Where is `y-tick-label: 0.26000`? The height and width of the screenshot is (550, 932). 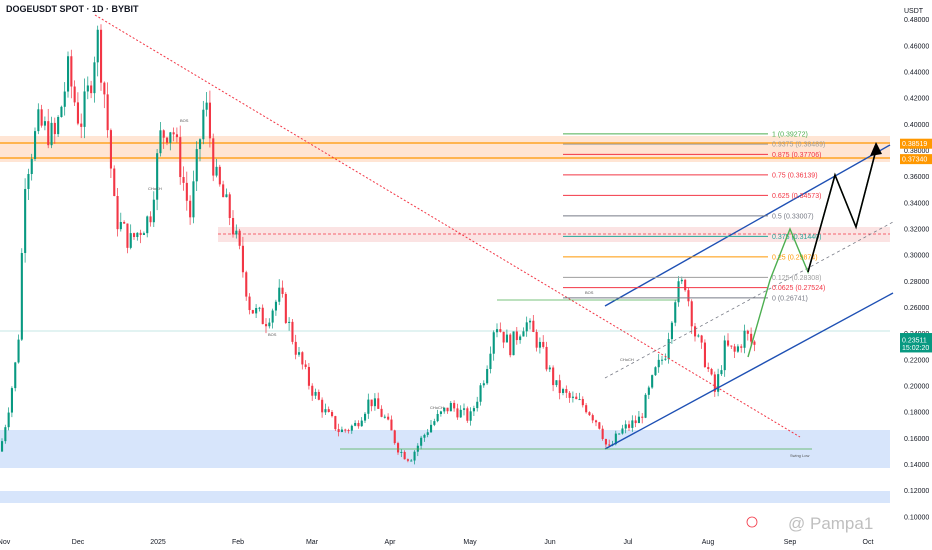 y-tick-label: 0.26000 is located at coordinates (916, 308).